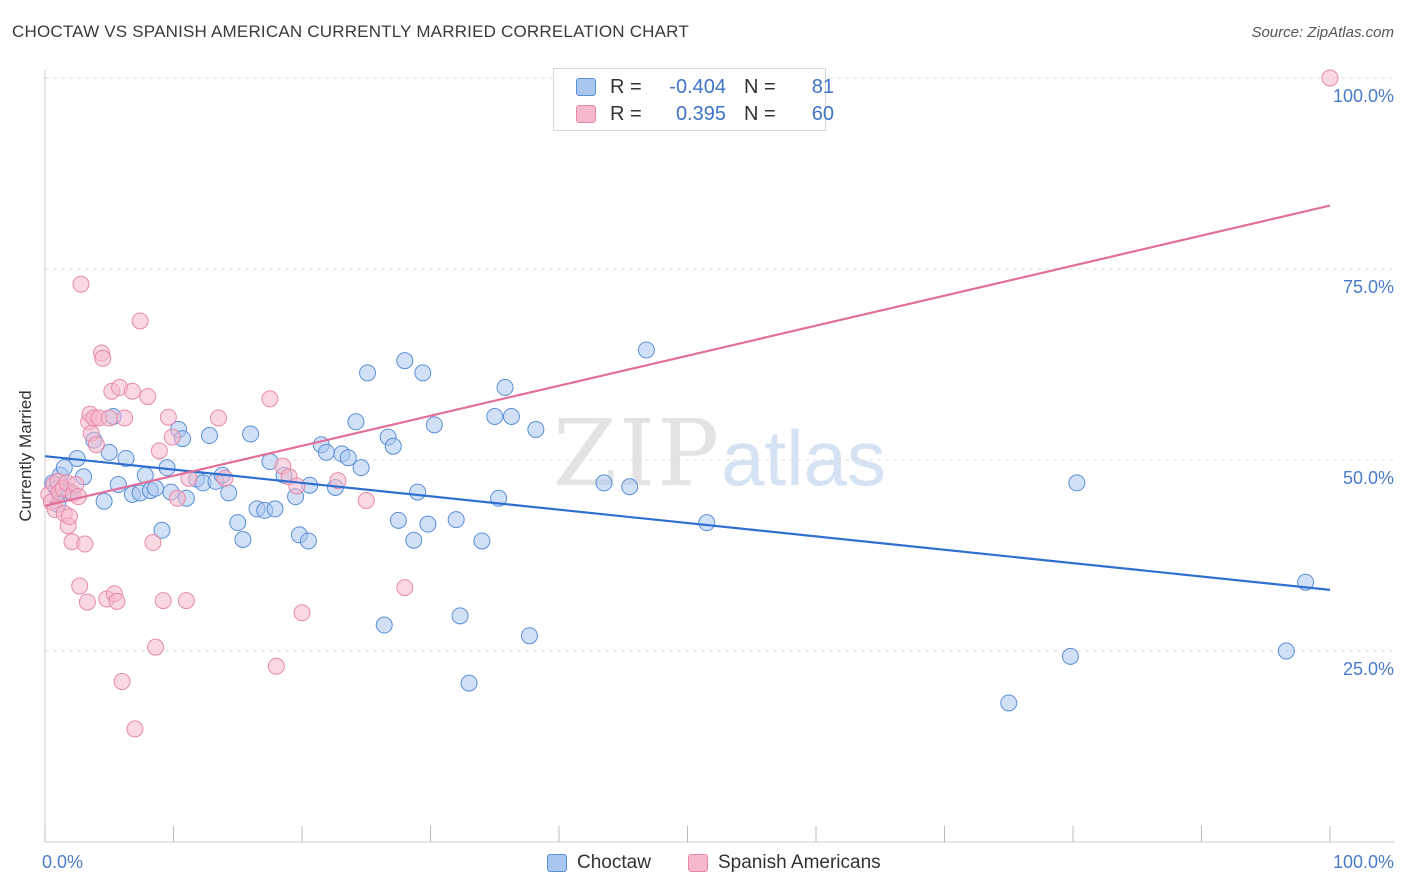  Describe the element at coordinates (1322, 32) in the screenshot. I see `source-label: Source: ZipAtlas.com` at that location.